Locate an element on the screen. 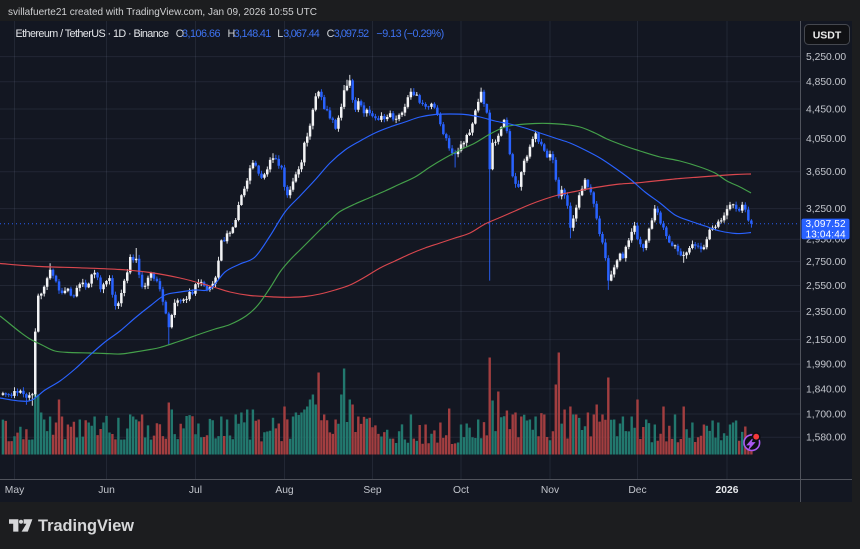  svg-text: Jul is located at coordinates (195, 490).